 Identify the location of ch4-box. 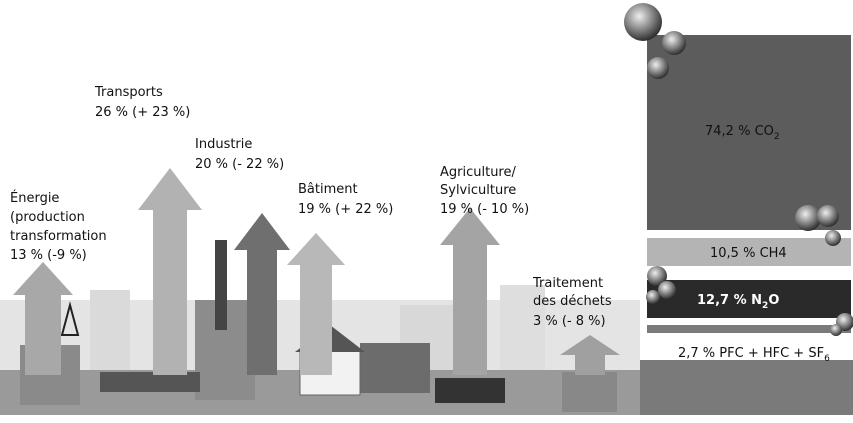
(749, 252).